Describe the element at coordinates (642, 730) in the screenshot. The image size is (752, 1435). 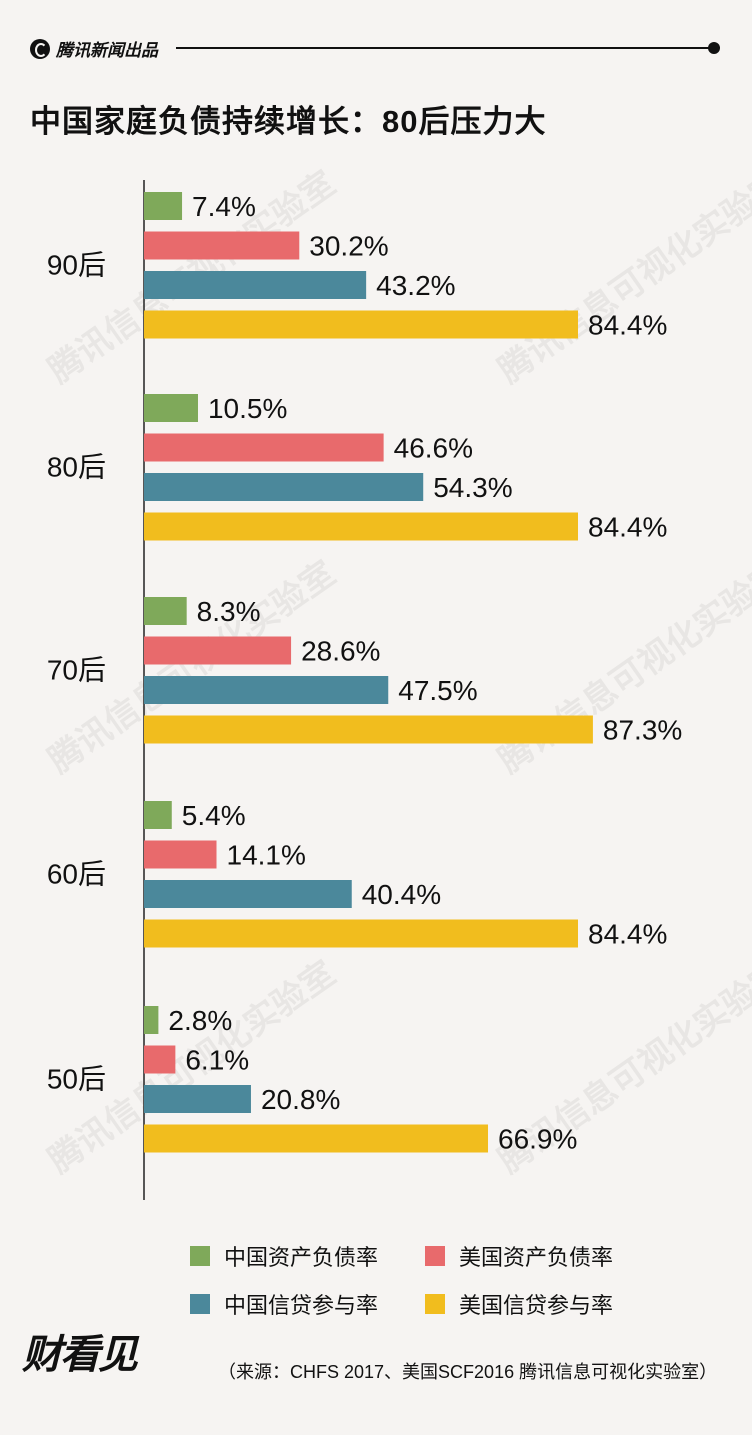
I see `data-label: 87.3%` at that location.